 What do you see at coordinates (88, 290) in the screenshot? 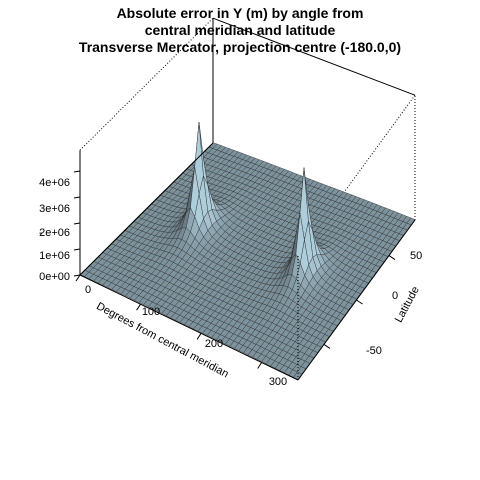
I see `x-tick-label: 0` at bounding box center [88, 290].